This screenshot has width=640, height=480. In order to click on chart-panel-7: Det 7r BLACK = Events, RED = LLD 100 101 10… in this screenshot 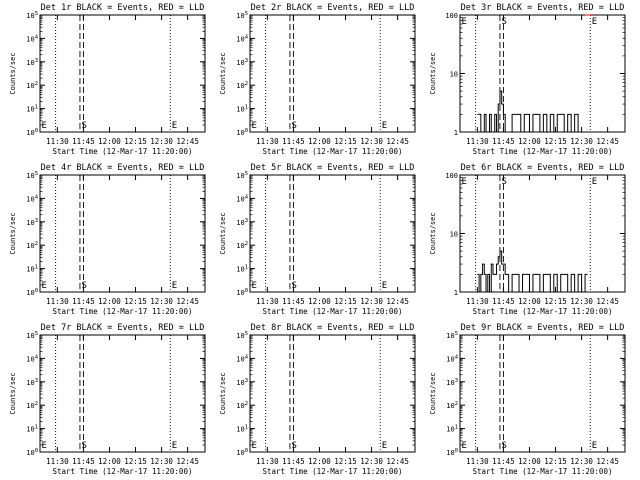, I will do `click(107, 399)`.